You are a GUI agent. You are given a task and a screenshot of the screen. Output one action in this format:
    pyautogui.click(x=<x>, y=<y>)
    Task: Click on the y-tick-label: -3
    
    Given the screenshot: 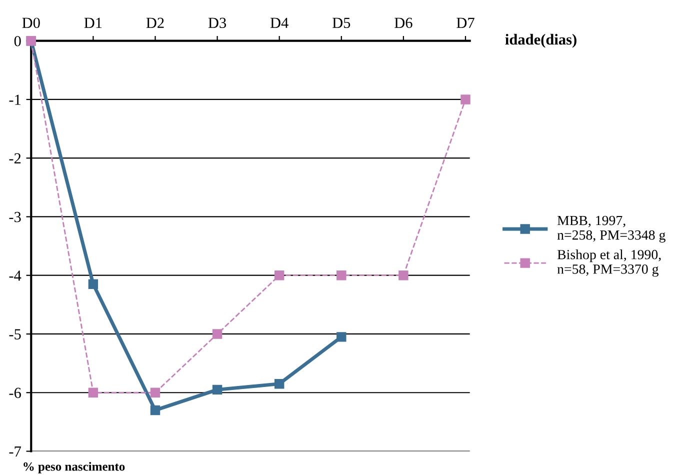 What is the action you would take?
    pyautogui.click(x=15, y=217)
    